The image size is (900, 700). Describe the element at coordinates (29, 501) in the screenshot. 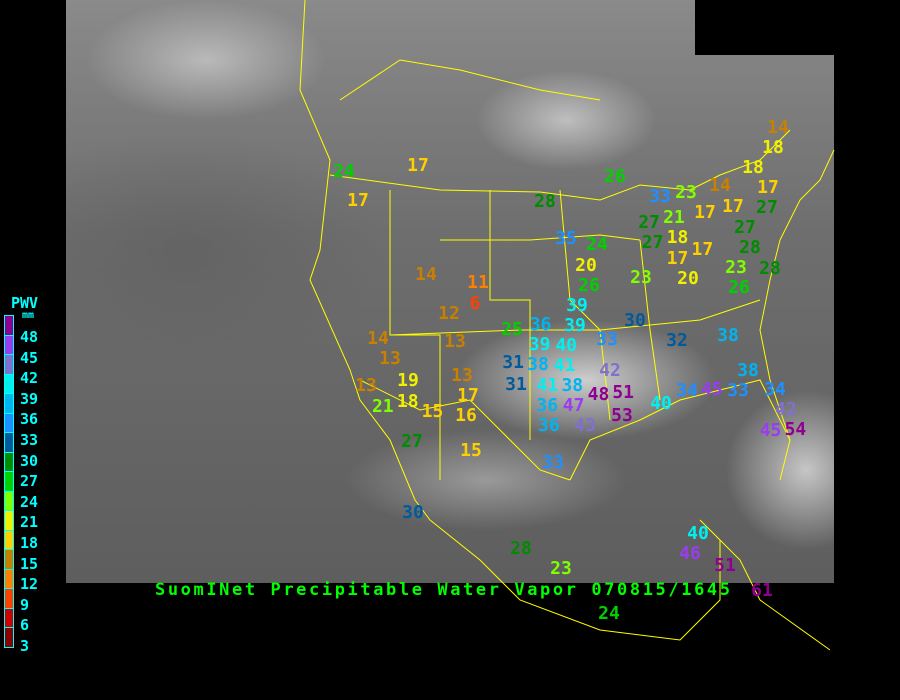

I see `legend-label: 24` at that location.